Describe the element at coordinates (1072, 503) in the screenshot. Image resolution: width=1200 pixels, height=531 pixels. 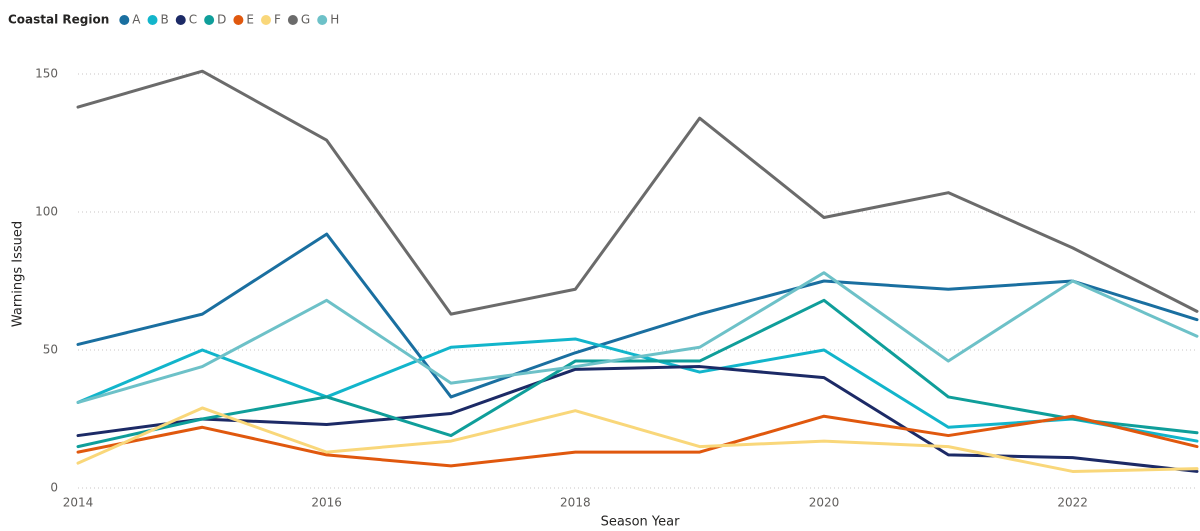
I see `x-tick-label: 2022` at that location.